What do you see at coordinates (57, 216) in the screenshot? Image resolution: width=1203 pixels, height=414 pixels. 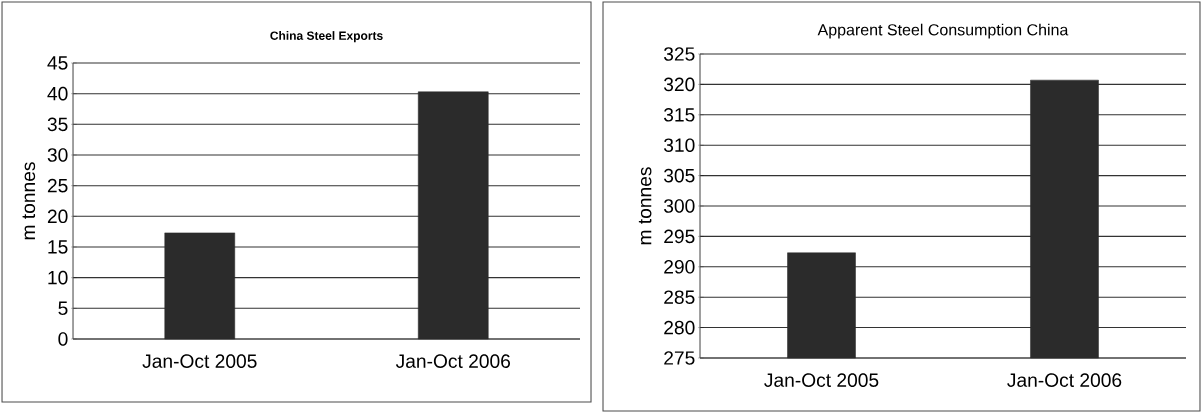 I see `y-tick-label: 20` at bounding box center [57, 216].